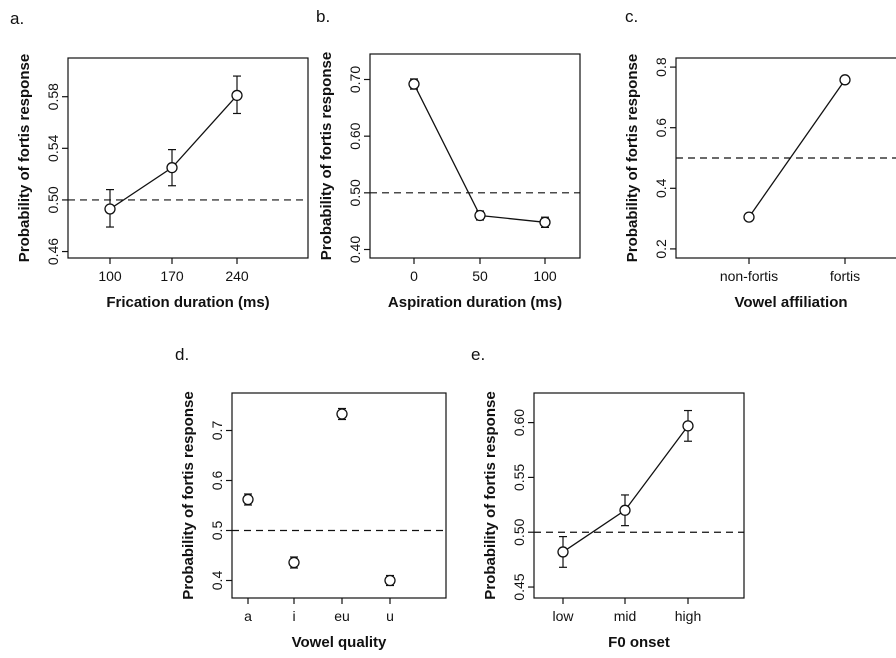 Image resolution: width=896 pixels, height=658 pixels. I want to click on x-tick-label: fortis, so click(845, 276).